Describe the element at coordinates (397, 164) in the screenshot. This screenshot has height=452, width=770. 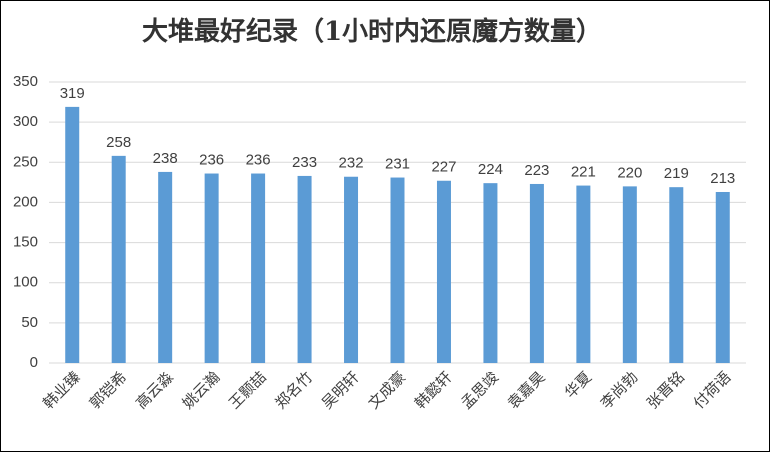
I see `value-label: 231` at that location.